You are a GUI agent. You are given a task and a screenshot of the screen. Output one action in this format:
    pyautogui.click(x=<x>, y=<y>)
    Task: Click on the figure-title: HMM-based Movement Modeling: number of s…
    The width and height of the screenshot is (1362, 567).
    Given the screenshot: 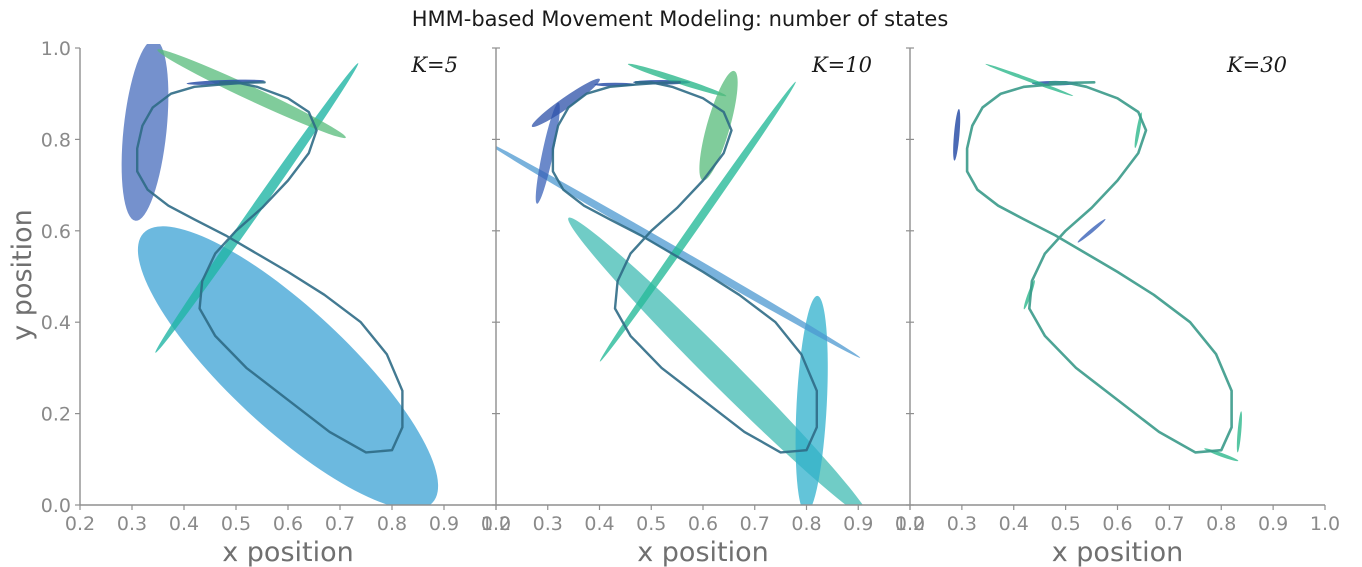 What is the action you would take?
    pyautogui.click(x=680, y=19)
    